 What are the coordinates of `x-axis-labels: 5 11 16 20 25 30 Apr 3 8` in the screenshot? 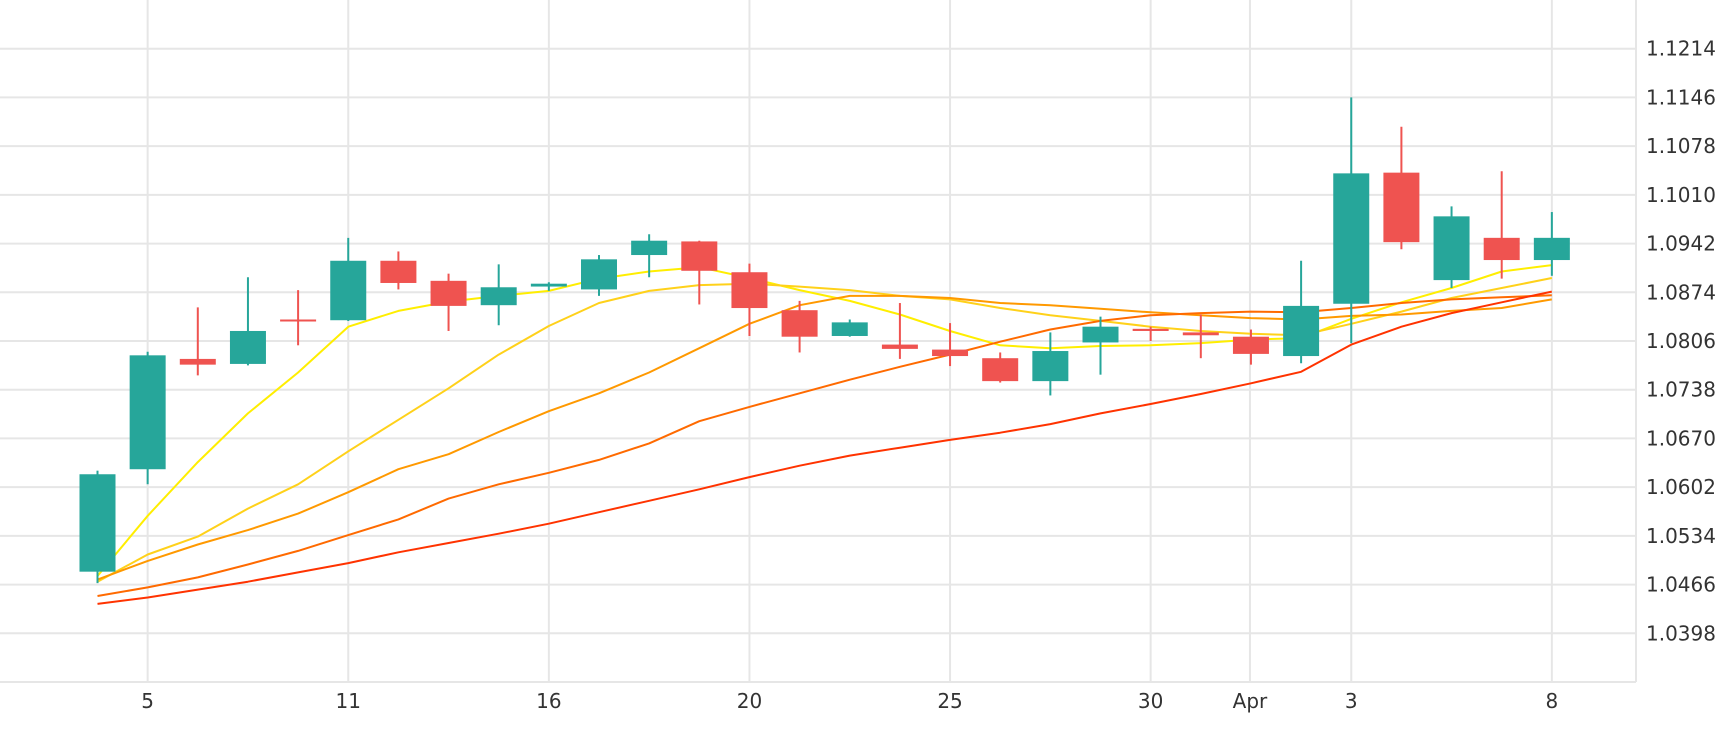 It's located at (849, 701).